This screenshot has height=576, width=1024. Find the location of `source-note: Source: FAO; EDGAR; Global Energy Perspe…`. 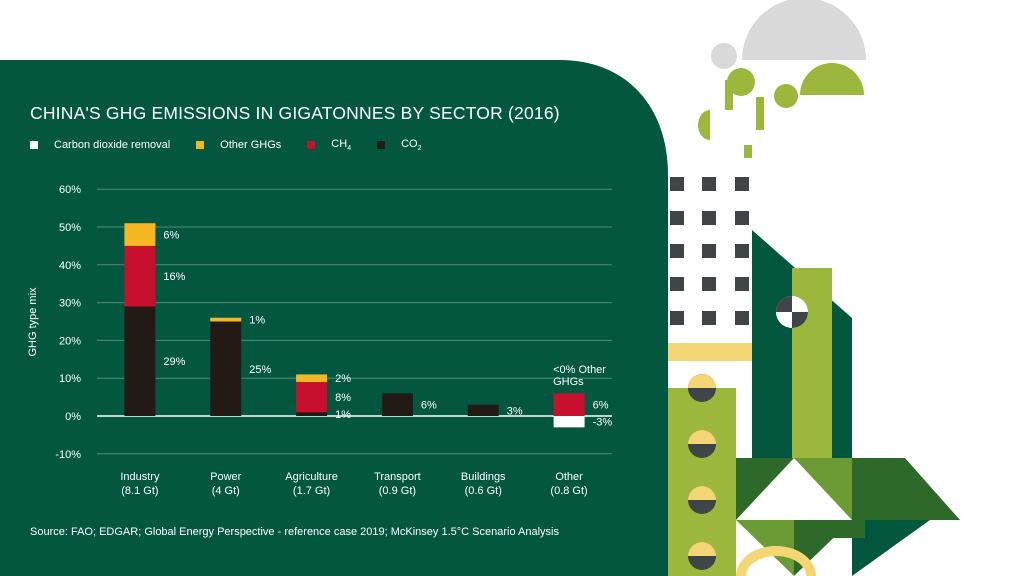

source-note: Source: FAO; EDGAR; Global Energy Perspe… is located at coordinates (294, 532).